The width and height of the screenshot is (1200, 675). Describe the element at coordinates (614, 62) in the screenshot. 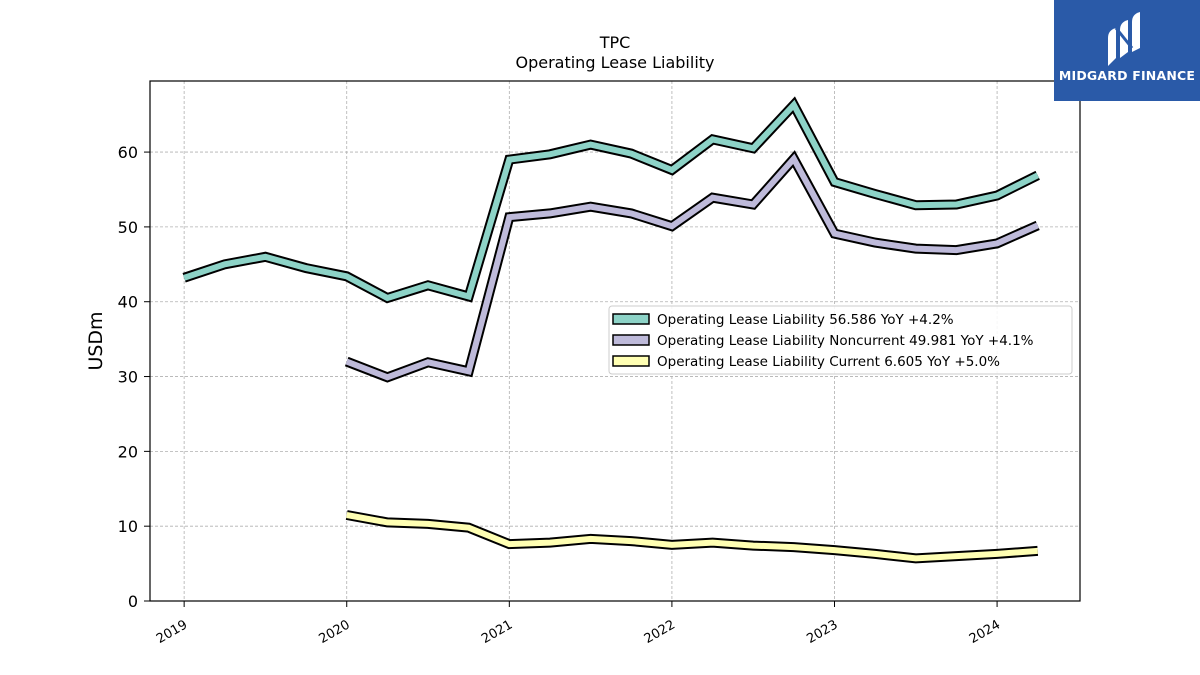

I see `chart-subtitle: Operating Lease Liability` at that location.